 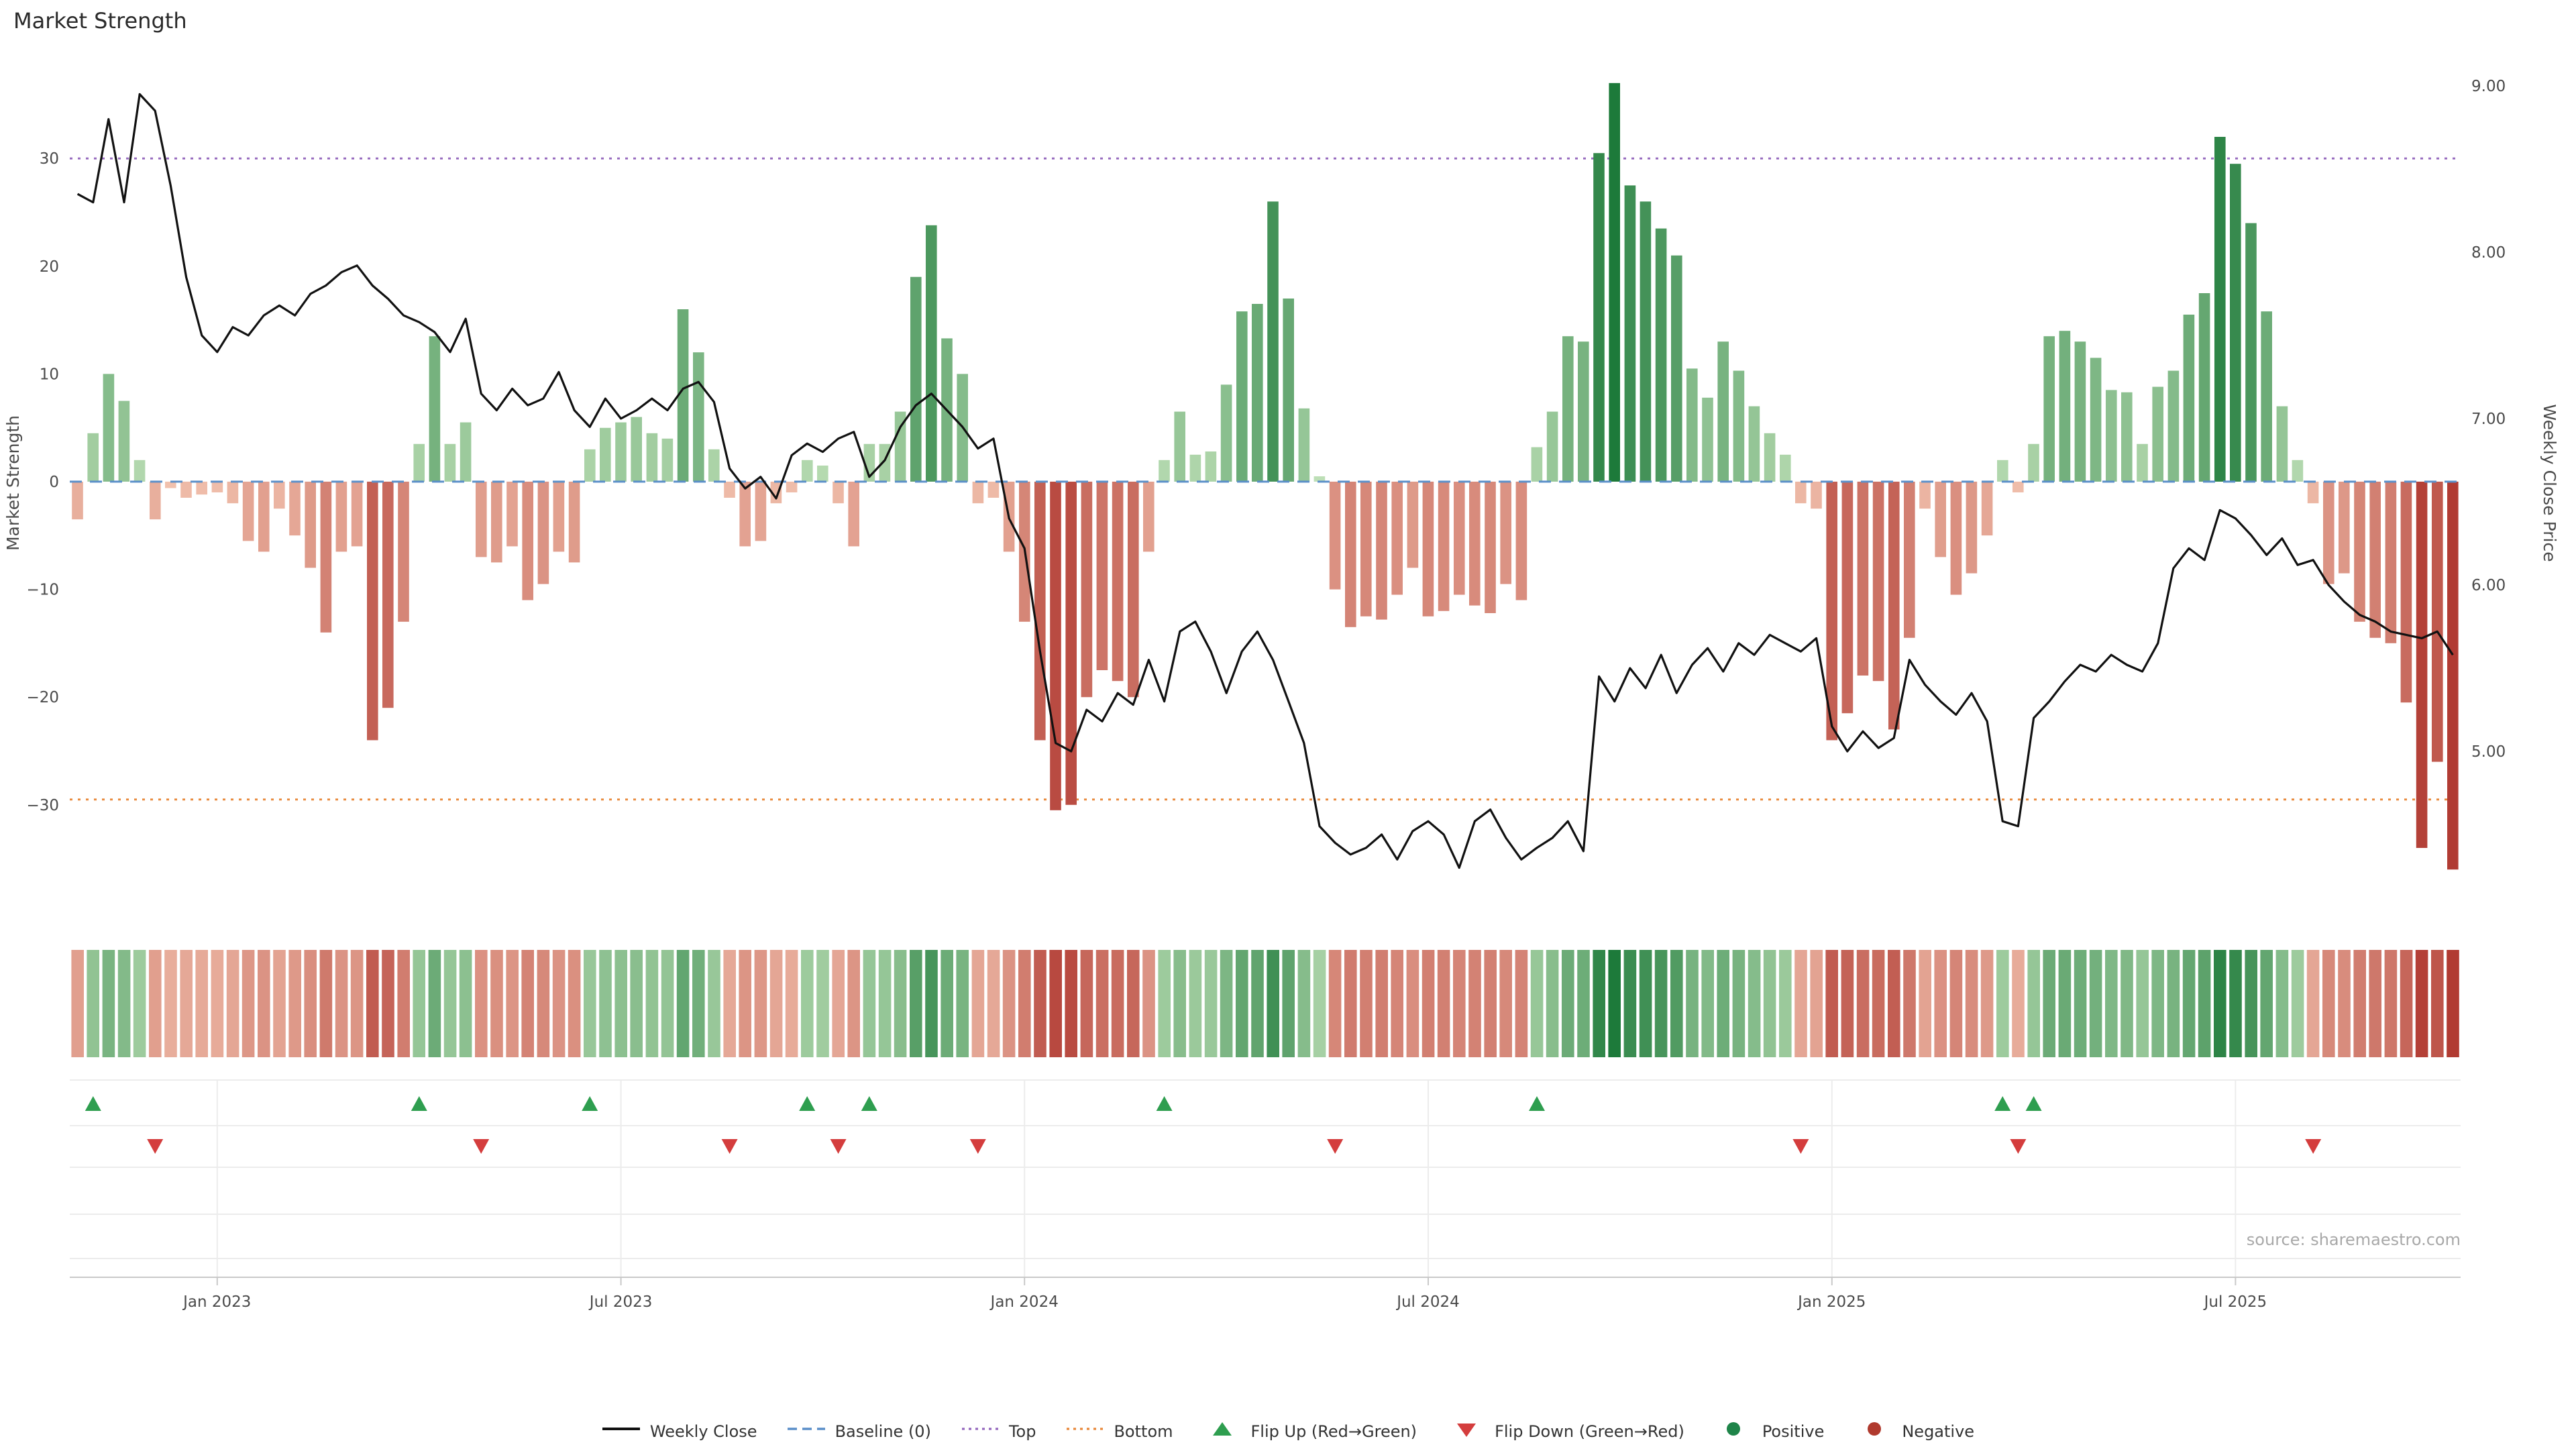 What do you see at coordinates (1265, 1003) in the screenshot?
I see `strength-heatmap` at bounding box center [1265, 1003].